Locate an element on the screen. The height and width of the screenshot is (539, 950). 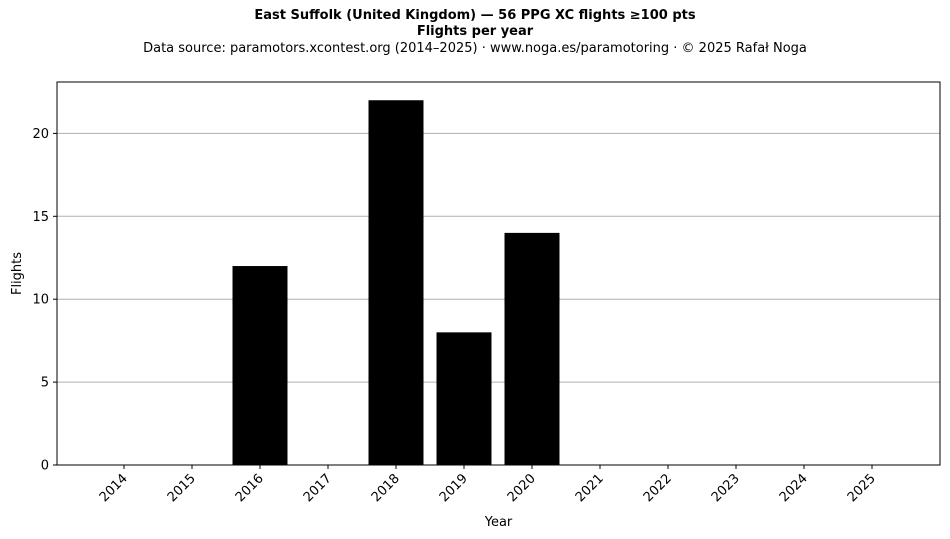
x-tick-label-2024: 2024 is located at coordinates (794, 488).